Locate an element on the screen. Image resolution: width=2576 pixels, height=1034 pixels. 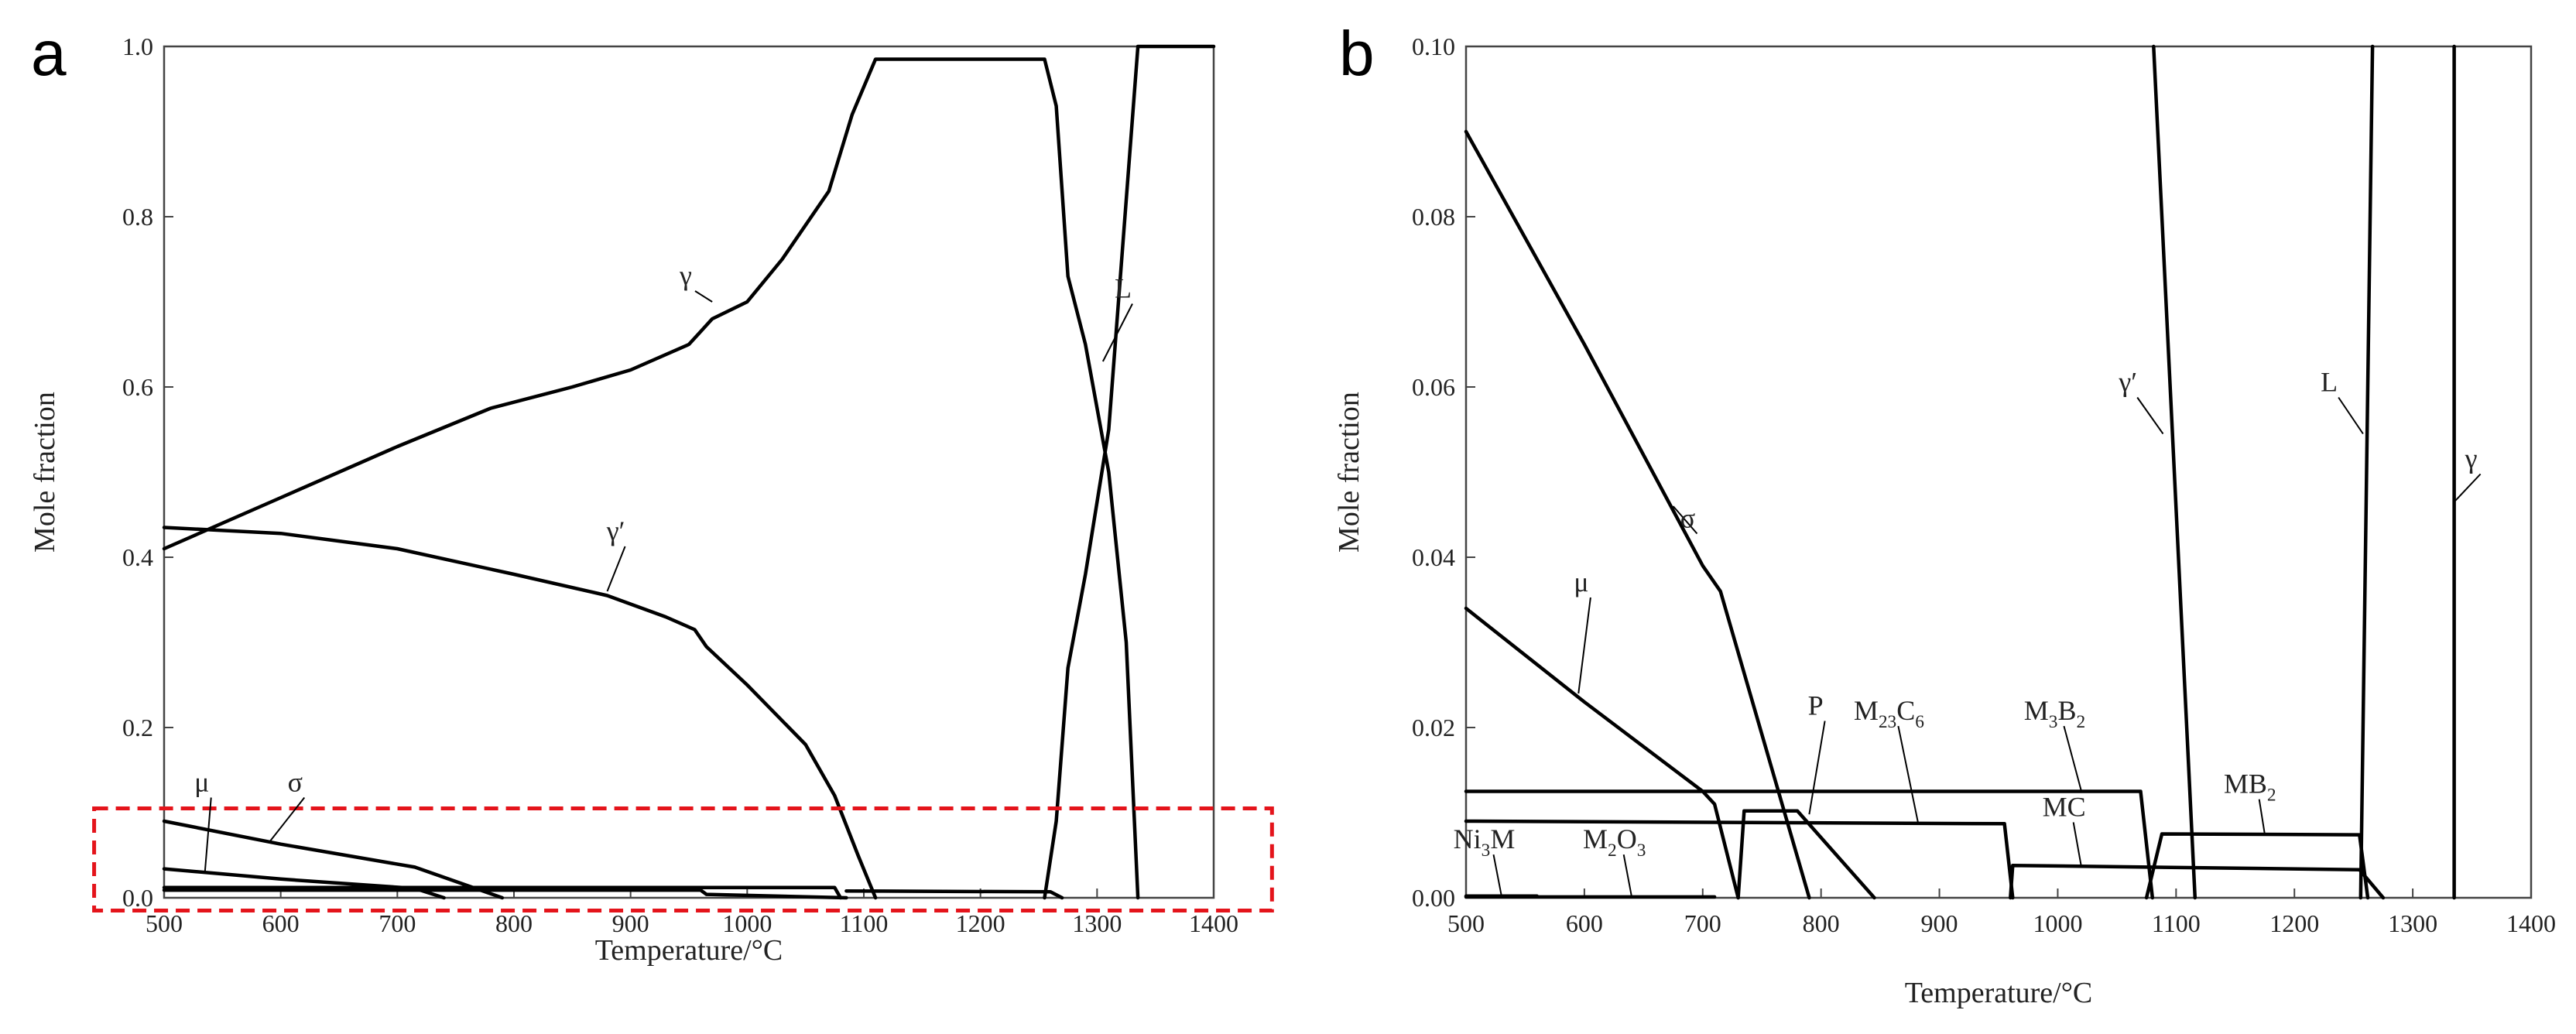
panel-b-x-axis-label: Temperature/°C is located at coordinates (1999, 993).